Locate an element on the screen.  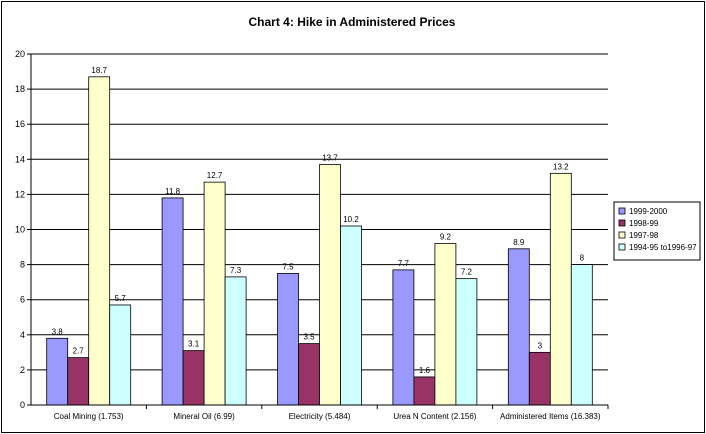
legend-label: 1999-2000 is located at coordinates (648, 211).